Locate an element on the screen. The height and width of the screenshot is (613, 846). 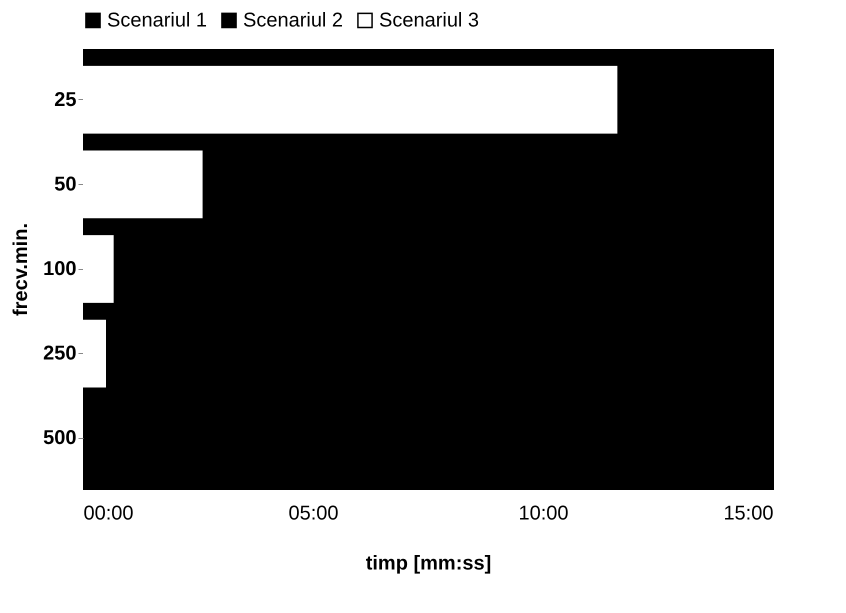
x-tick-label: 05:00 is located at coordinates (313, 513).